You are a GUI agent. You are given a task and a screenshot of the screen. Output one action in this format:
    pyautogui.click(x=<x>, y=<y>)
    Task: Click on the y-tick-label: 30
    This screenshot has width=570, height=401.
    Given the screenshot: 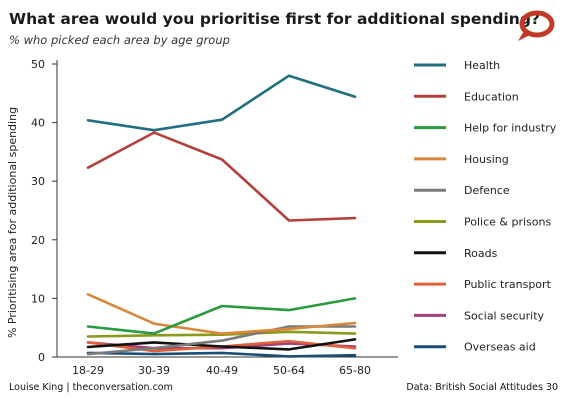 What is the action you would take?
    pyautogui.click(x=38, y=181)
    